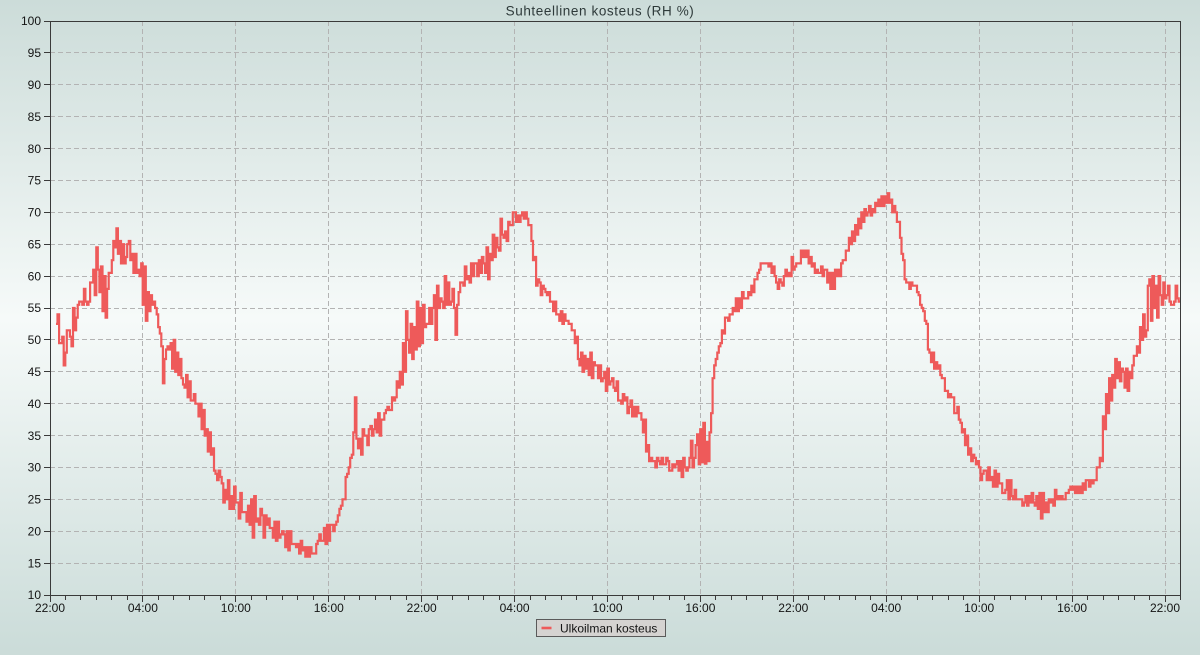  Describe the element at coordinates (35, 117) in the screenshot. I see `svg-text: 85` at that location.